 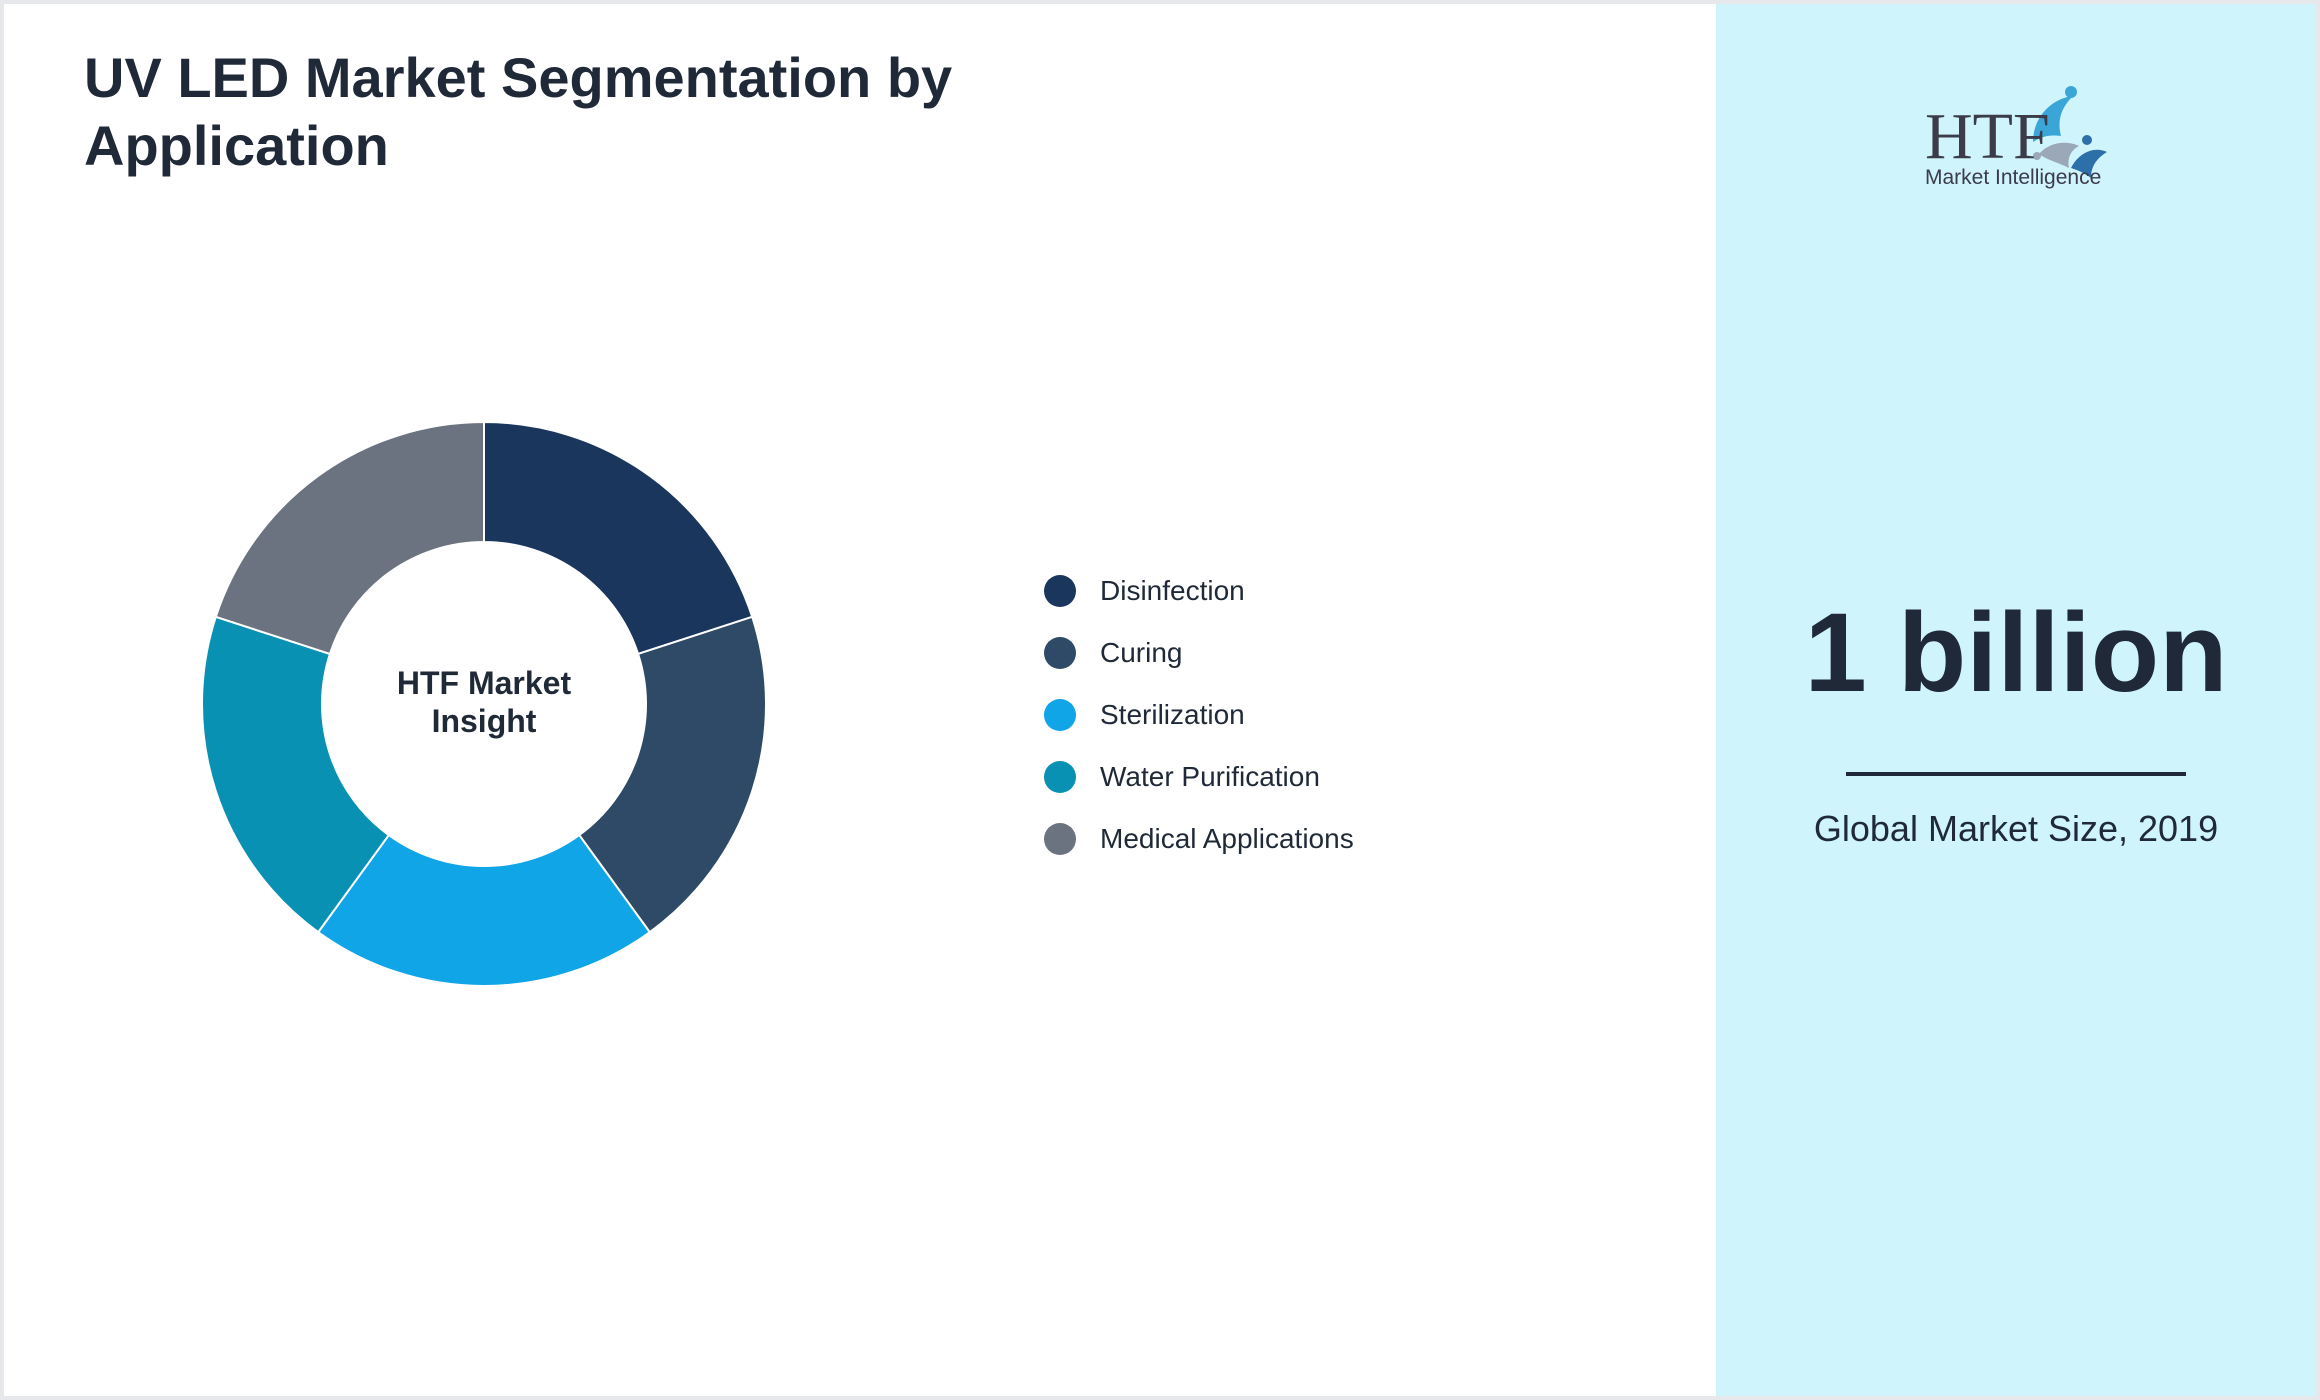 I want to click on market-size-value: 1 billion, so click(x=2016, y=652).